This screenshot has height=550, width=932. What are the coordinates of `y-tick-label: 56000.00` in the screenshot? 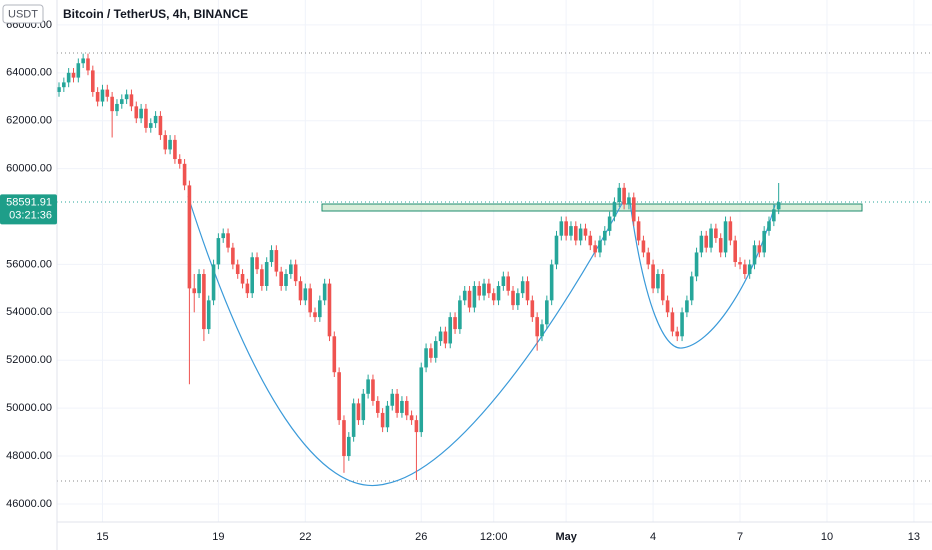 It's located at (29, 264).